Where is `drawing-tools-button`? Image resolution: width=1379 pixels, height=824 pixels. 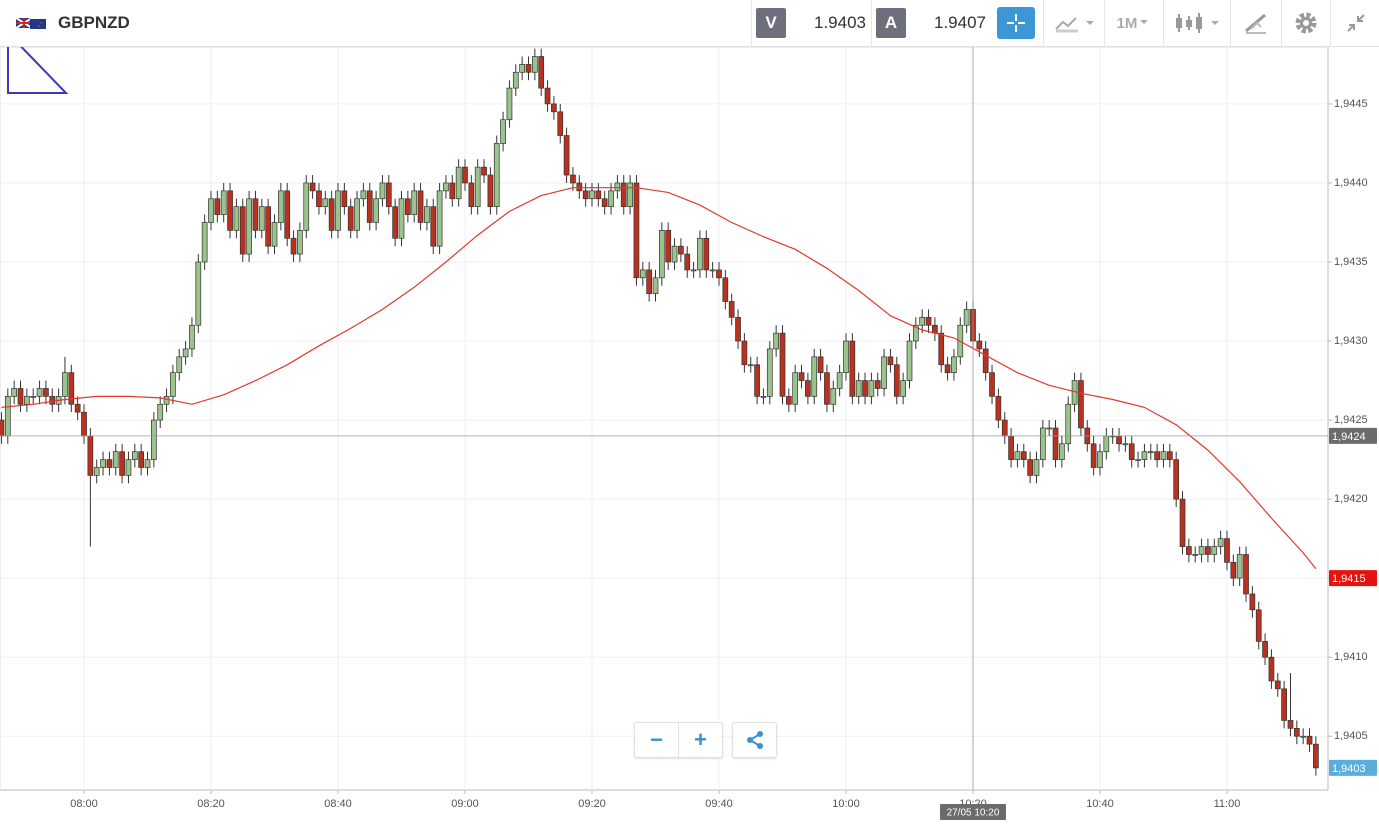
drawing-tools-button is located at coordinates (1255, 23).